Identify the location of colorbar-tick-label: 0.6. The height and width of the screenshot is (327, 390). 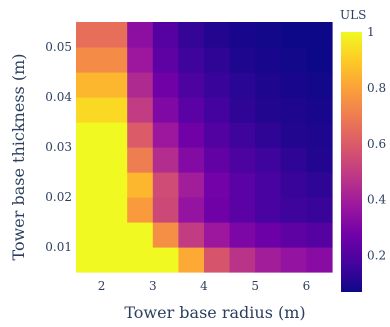
(376, 144).